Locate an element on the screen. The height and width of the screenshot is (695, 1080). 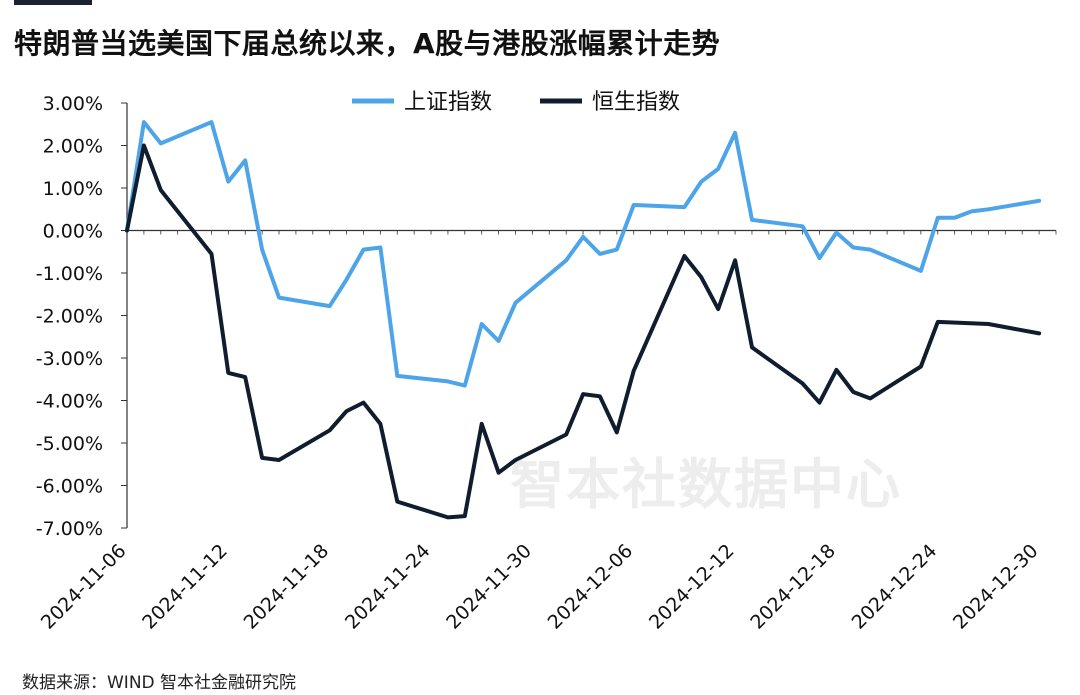
y-tick-label: -2.00% is located at coordinates (69, 317).